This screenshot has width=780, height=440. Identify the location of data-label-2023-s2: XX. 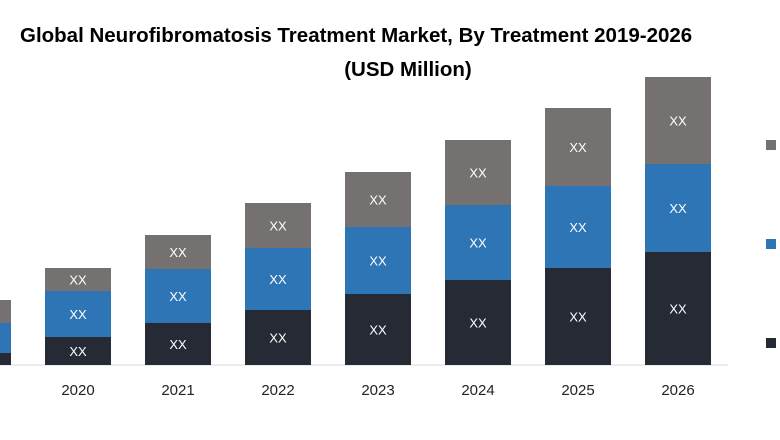
(378, 261).